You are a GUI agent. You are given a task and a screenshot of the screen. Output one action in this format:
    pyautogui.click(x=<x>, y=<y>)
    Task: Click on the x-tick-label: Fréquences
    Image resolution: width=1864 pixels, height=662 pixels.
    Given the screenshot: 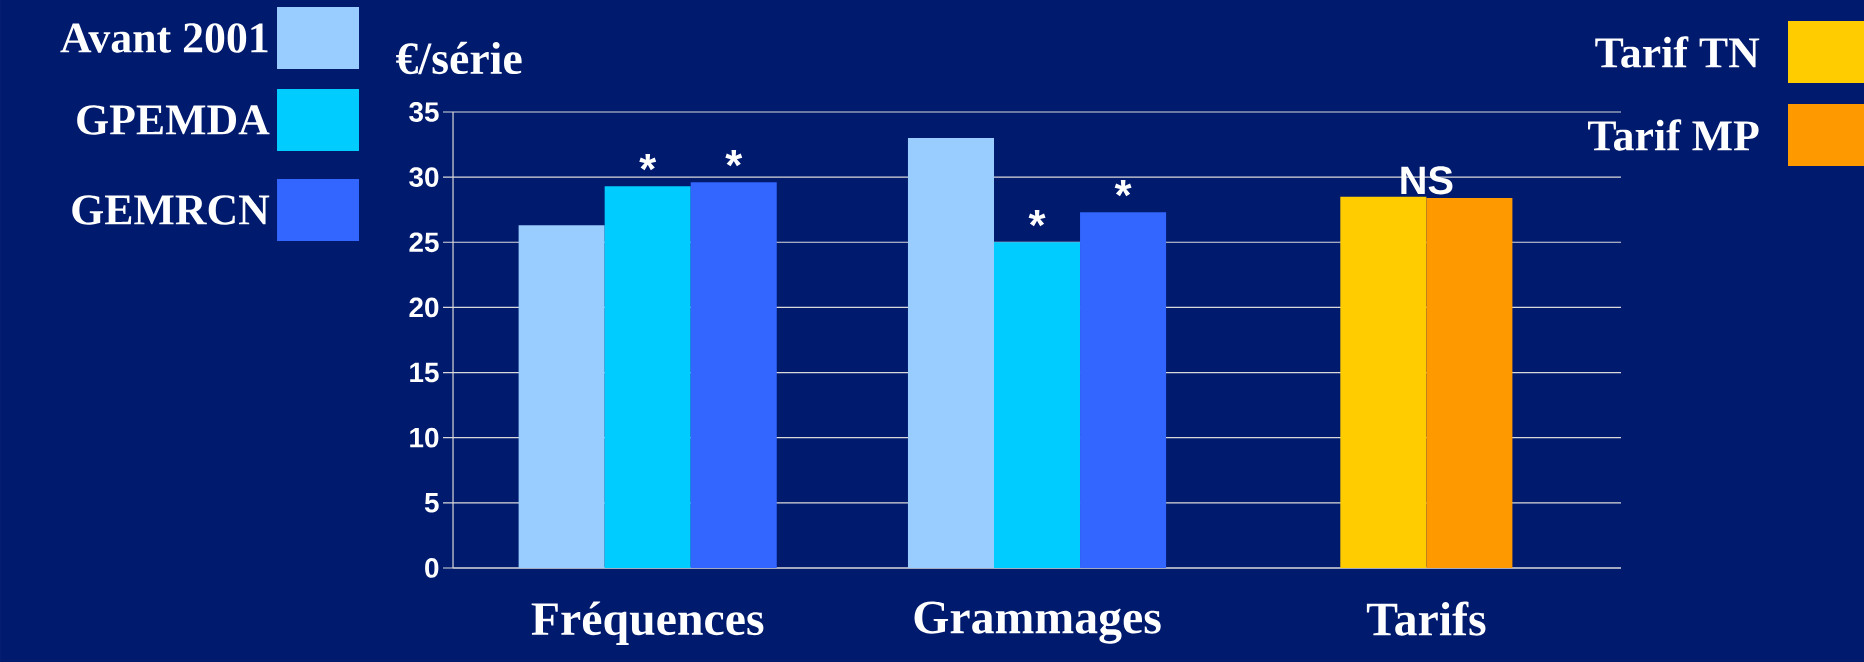 What is the action you would take?
    pyautogui.click(x=647, y=623)
    